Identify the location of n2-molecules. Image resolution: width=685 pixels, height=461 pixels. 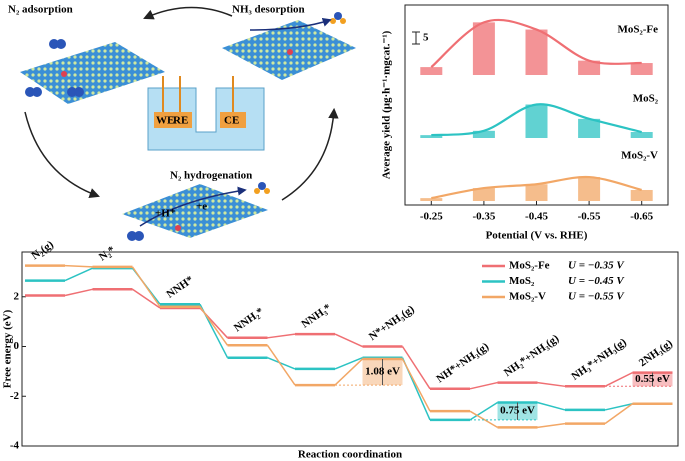
(84, 140).